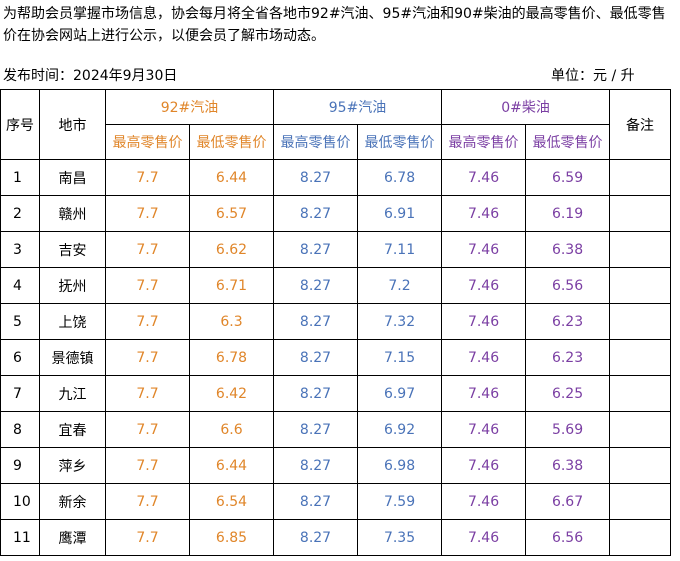  What do you see at coordinates (72, 393) in the screenshot?
I see `cell-city: 九江` at bounding box center [72, 393].